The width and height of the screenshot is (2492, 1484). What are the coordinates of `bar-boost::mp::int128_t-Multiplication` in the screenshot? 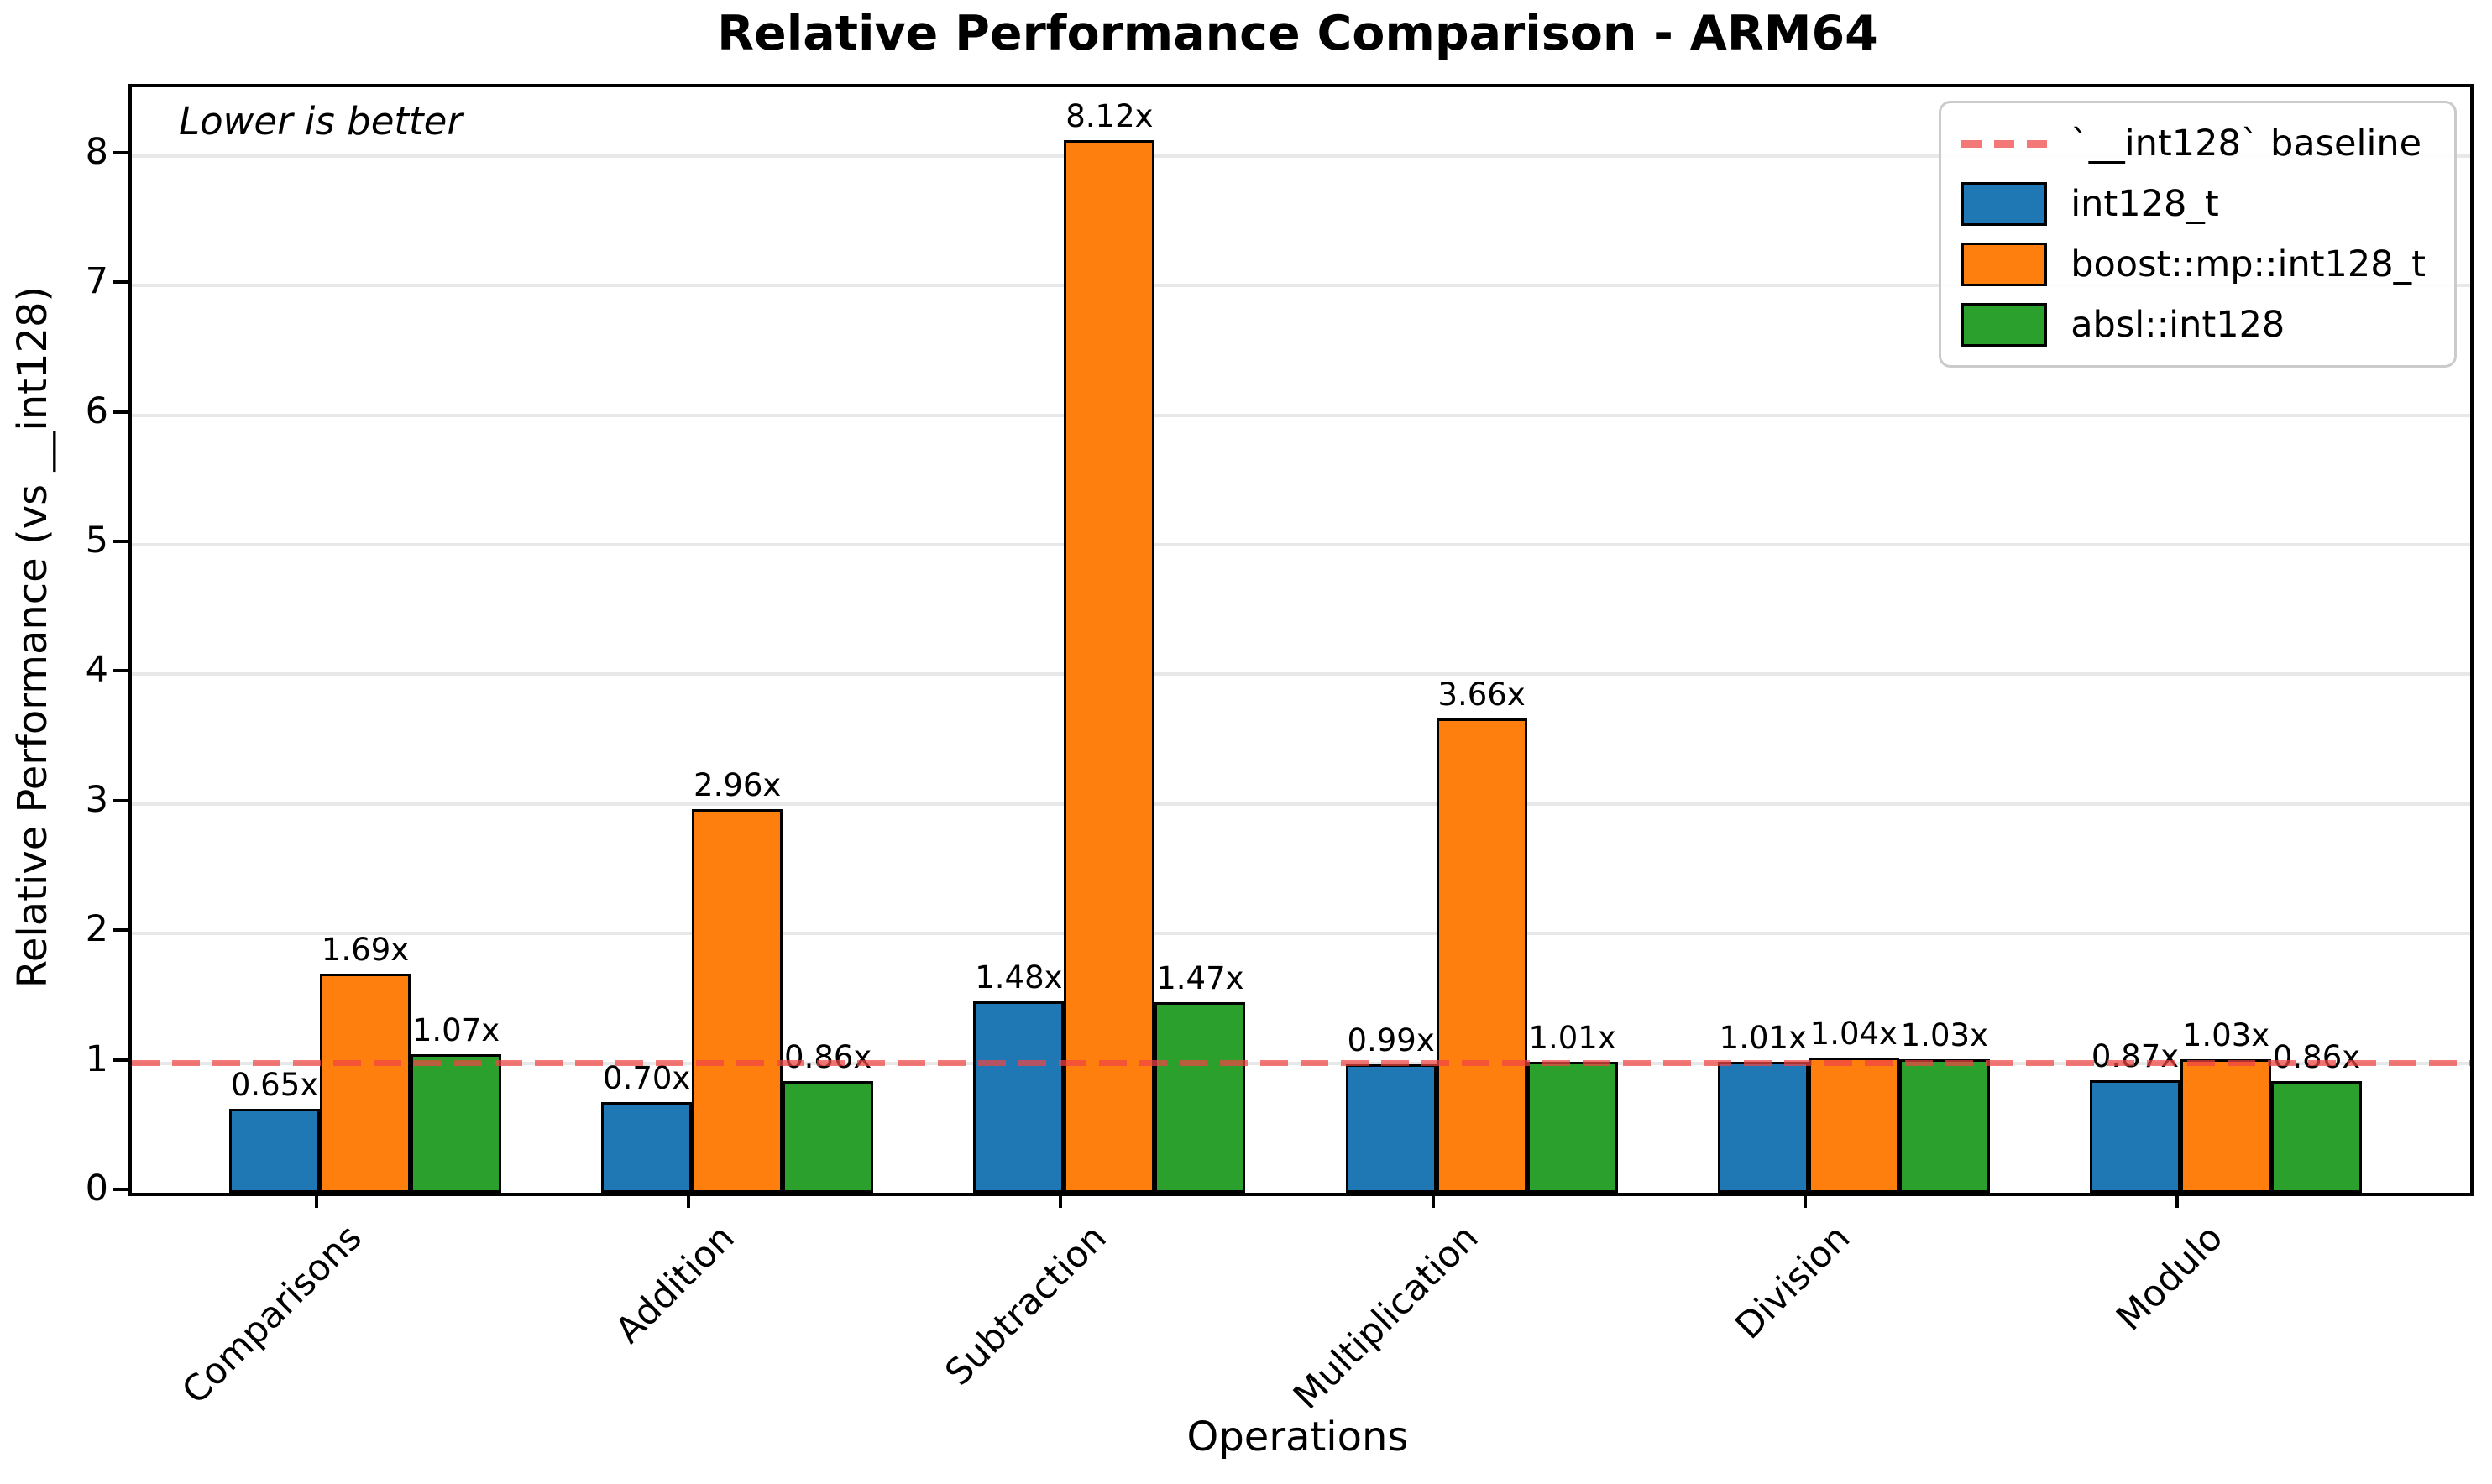 It's located at (1482, 955).